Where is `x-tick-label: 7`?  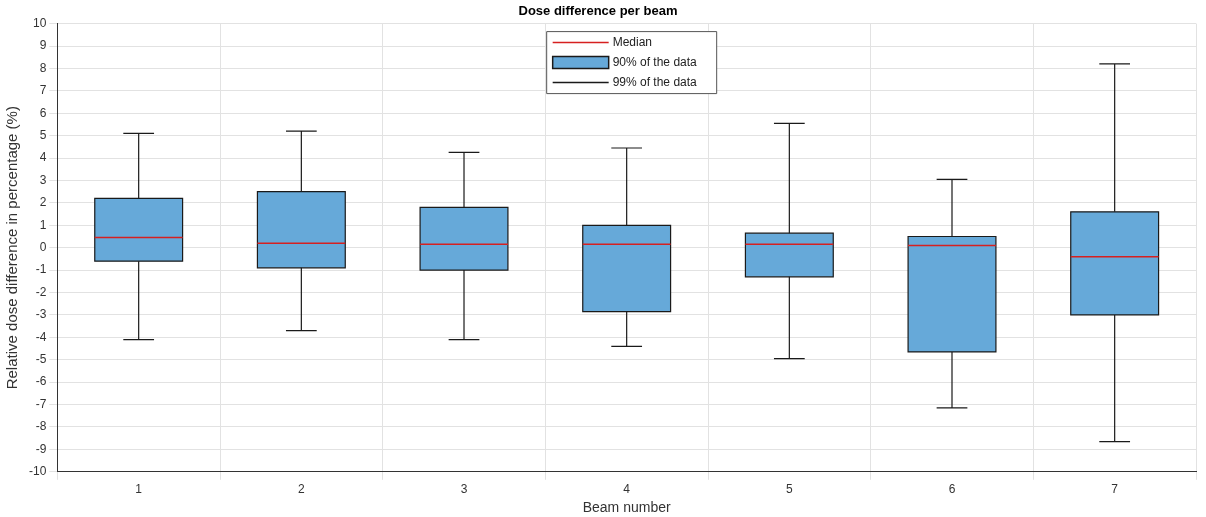 x-tick-label: 7 is located at coordinates (1115, 489).